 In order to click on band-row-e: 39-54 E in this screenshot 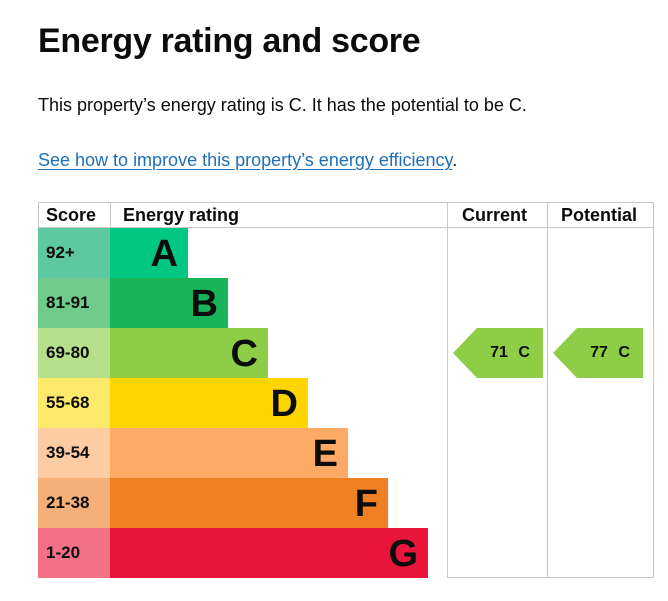, I will do `click(243, 453)`.